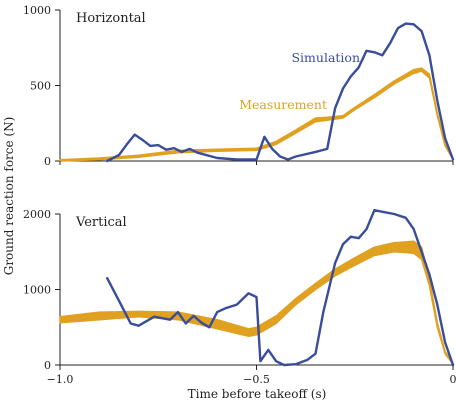 Image resolution: width=456 pixels, height=404 pixels. I want to click on x-tick-label: −0.5, so click(256, 379).